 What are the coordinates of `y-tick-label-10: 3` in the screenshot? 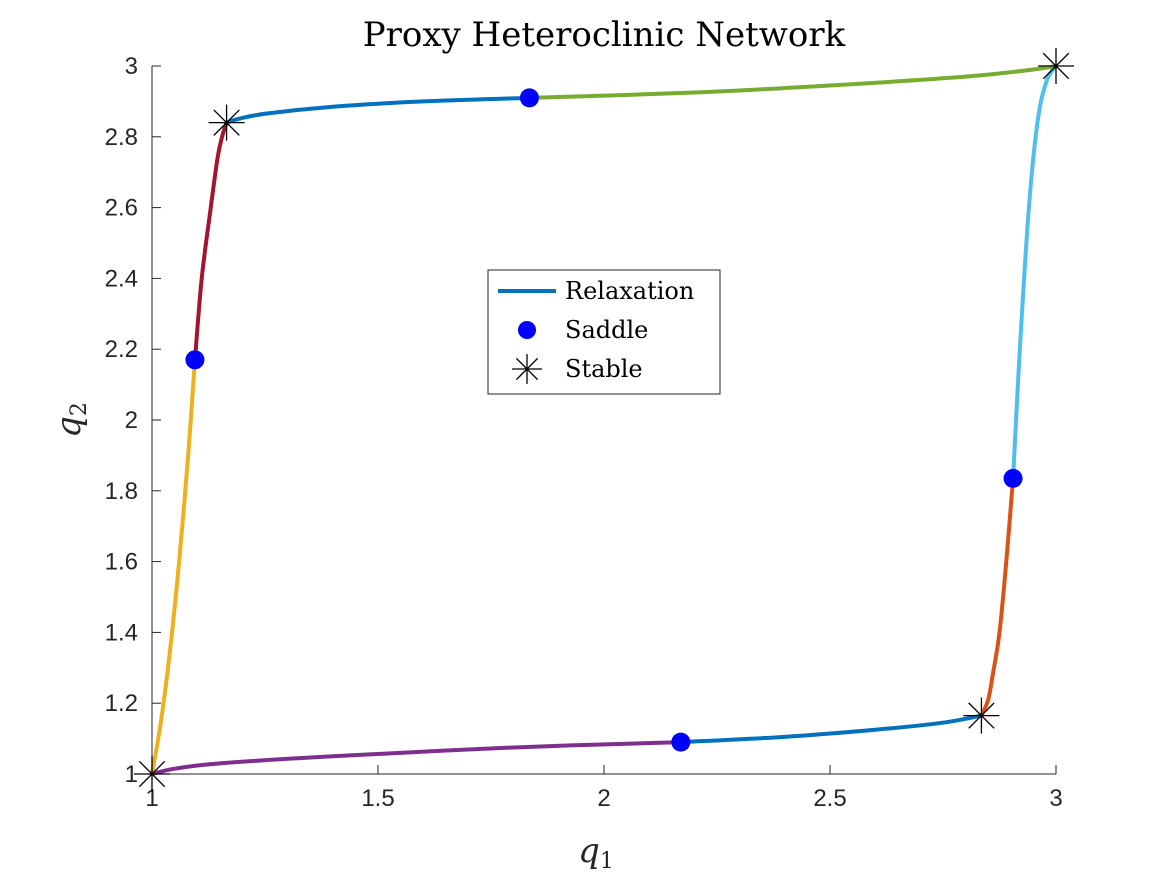 It's located at (131, 66).